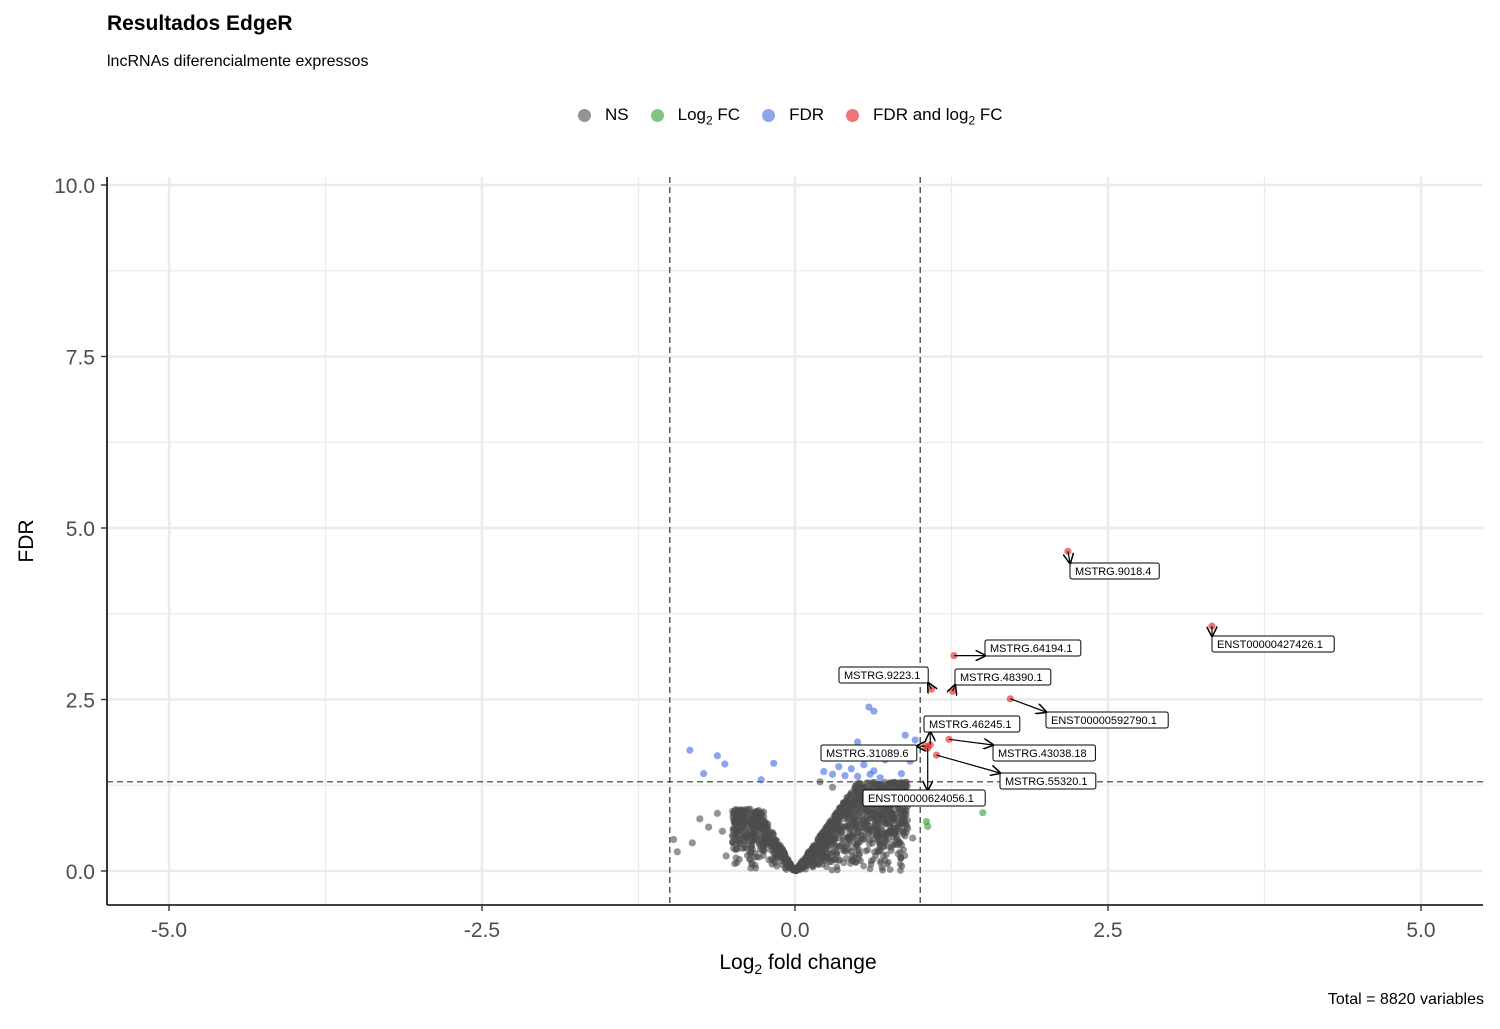 This screenshot has height=1029, width=1500. Describe the element at coordinates (794, 930) in the screenshot. I see `x-tick-label: 0.0` at that location.